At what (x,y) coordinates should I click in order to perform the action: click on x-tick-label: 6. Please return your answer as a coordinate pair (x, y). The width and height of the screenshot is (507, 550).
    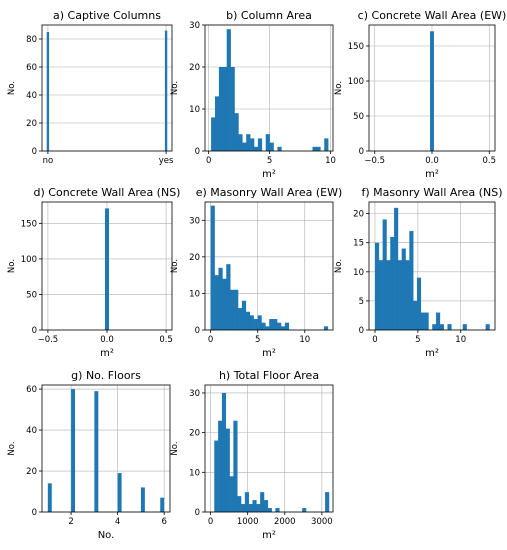
    Looking at the image, I should click on (163, 522).